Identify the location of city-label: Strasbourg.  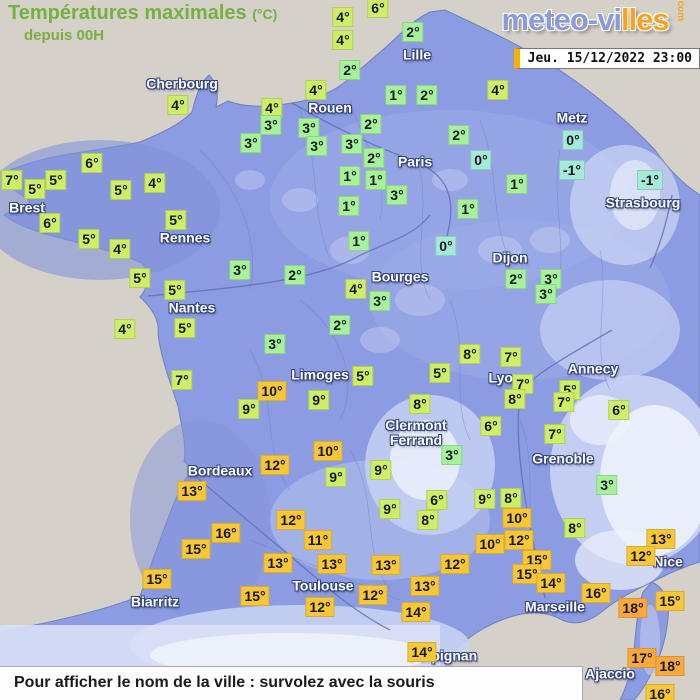
(643, 202).